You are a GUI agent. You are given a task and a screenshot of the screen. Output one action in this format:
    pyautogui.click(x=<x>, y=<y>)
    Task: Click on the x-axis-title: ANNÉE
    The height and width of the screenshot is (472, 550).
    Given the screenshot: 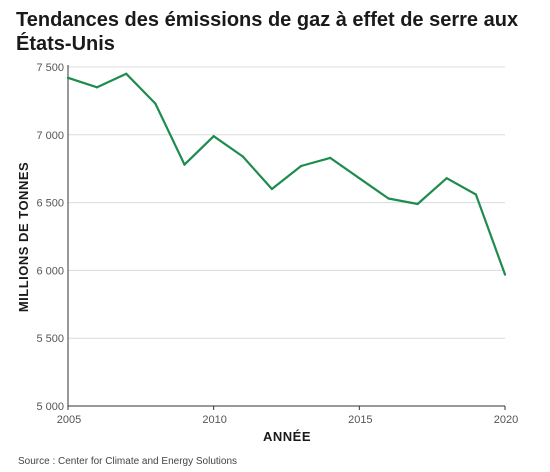 What is the action you would take?
    pyautogui.click(x=287, y=436)
    